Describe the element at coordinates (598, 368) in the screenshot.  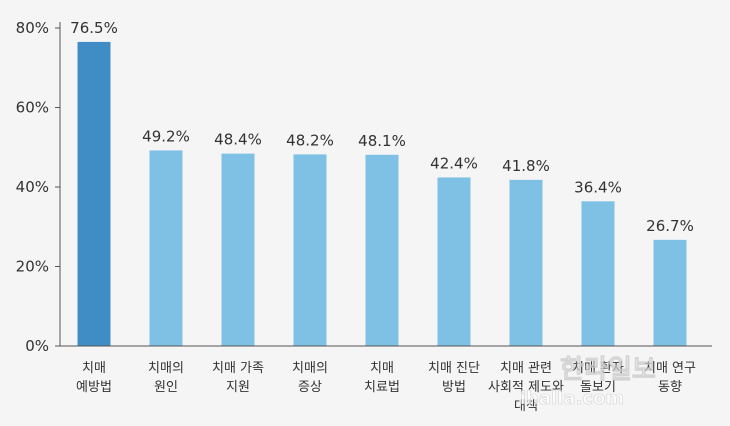
I see `category-label: 치매 환자` at that location.